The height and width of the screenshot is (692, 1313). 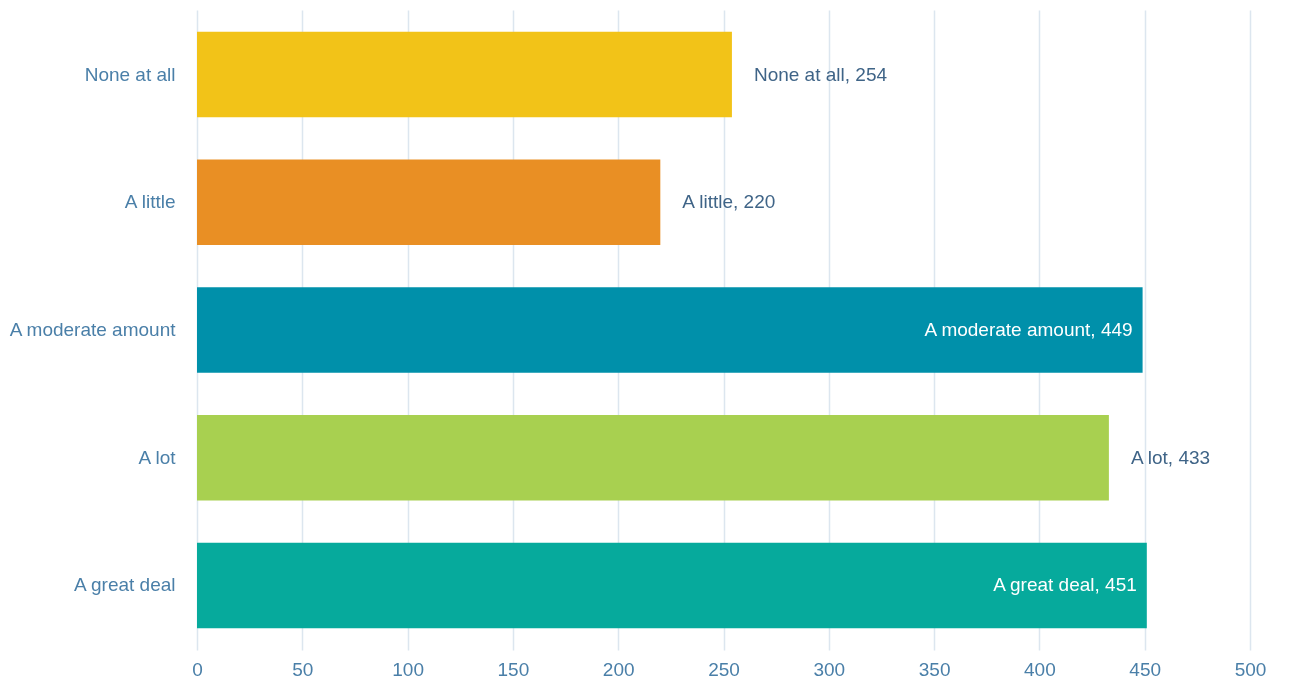 I want to click on data-label: None at all, 254, so click(x=820, y=74).